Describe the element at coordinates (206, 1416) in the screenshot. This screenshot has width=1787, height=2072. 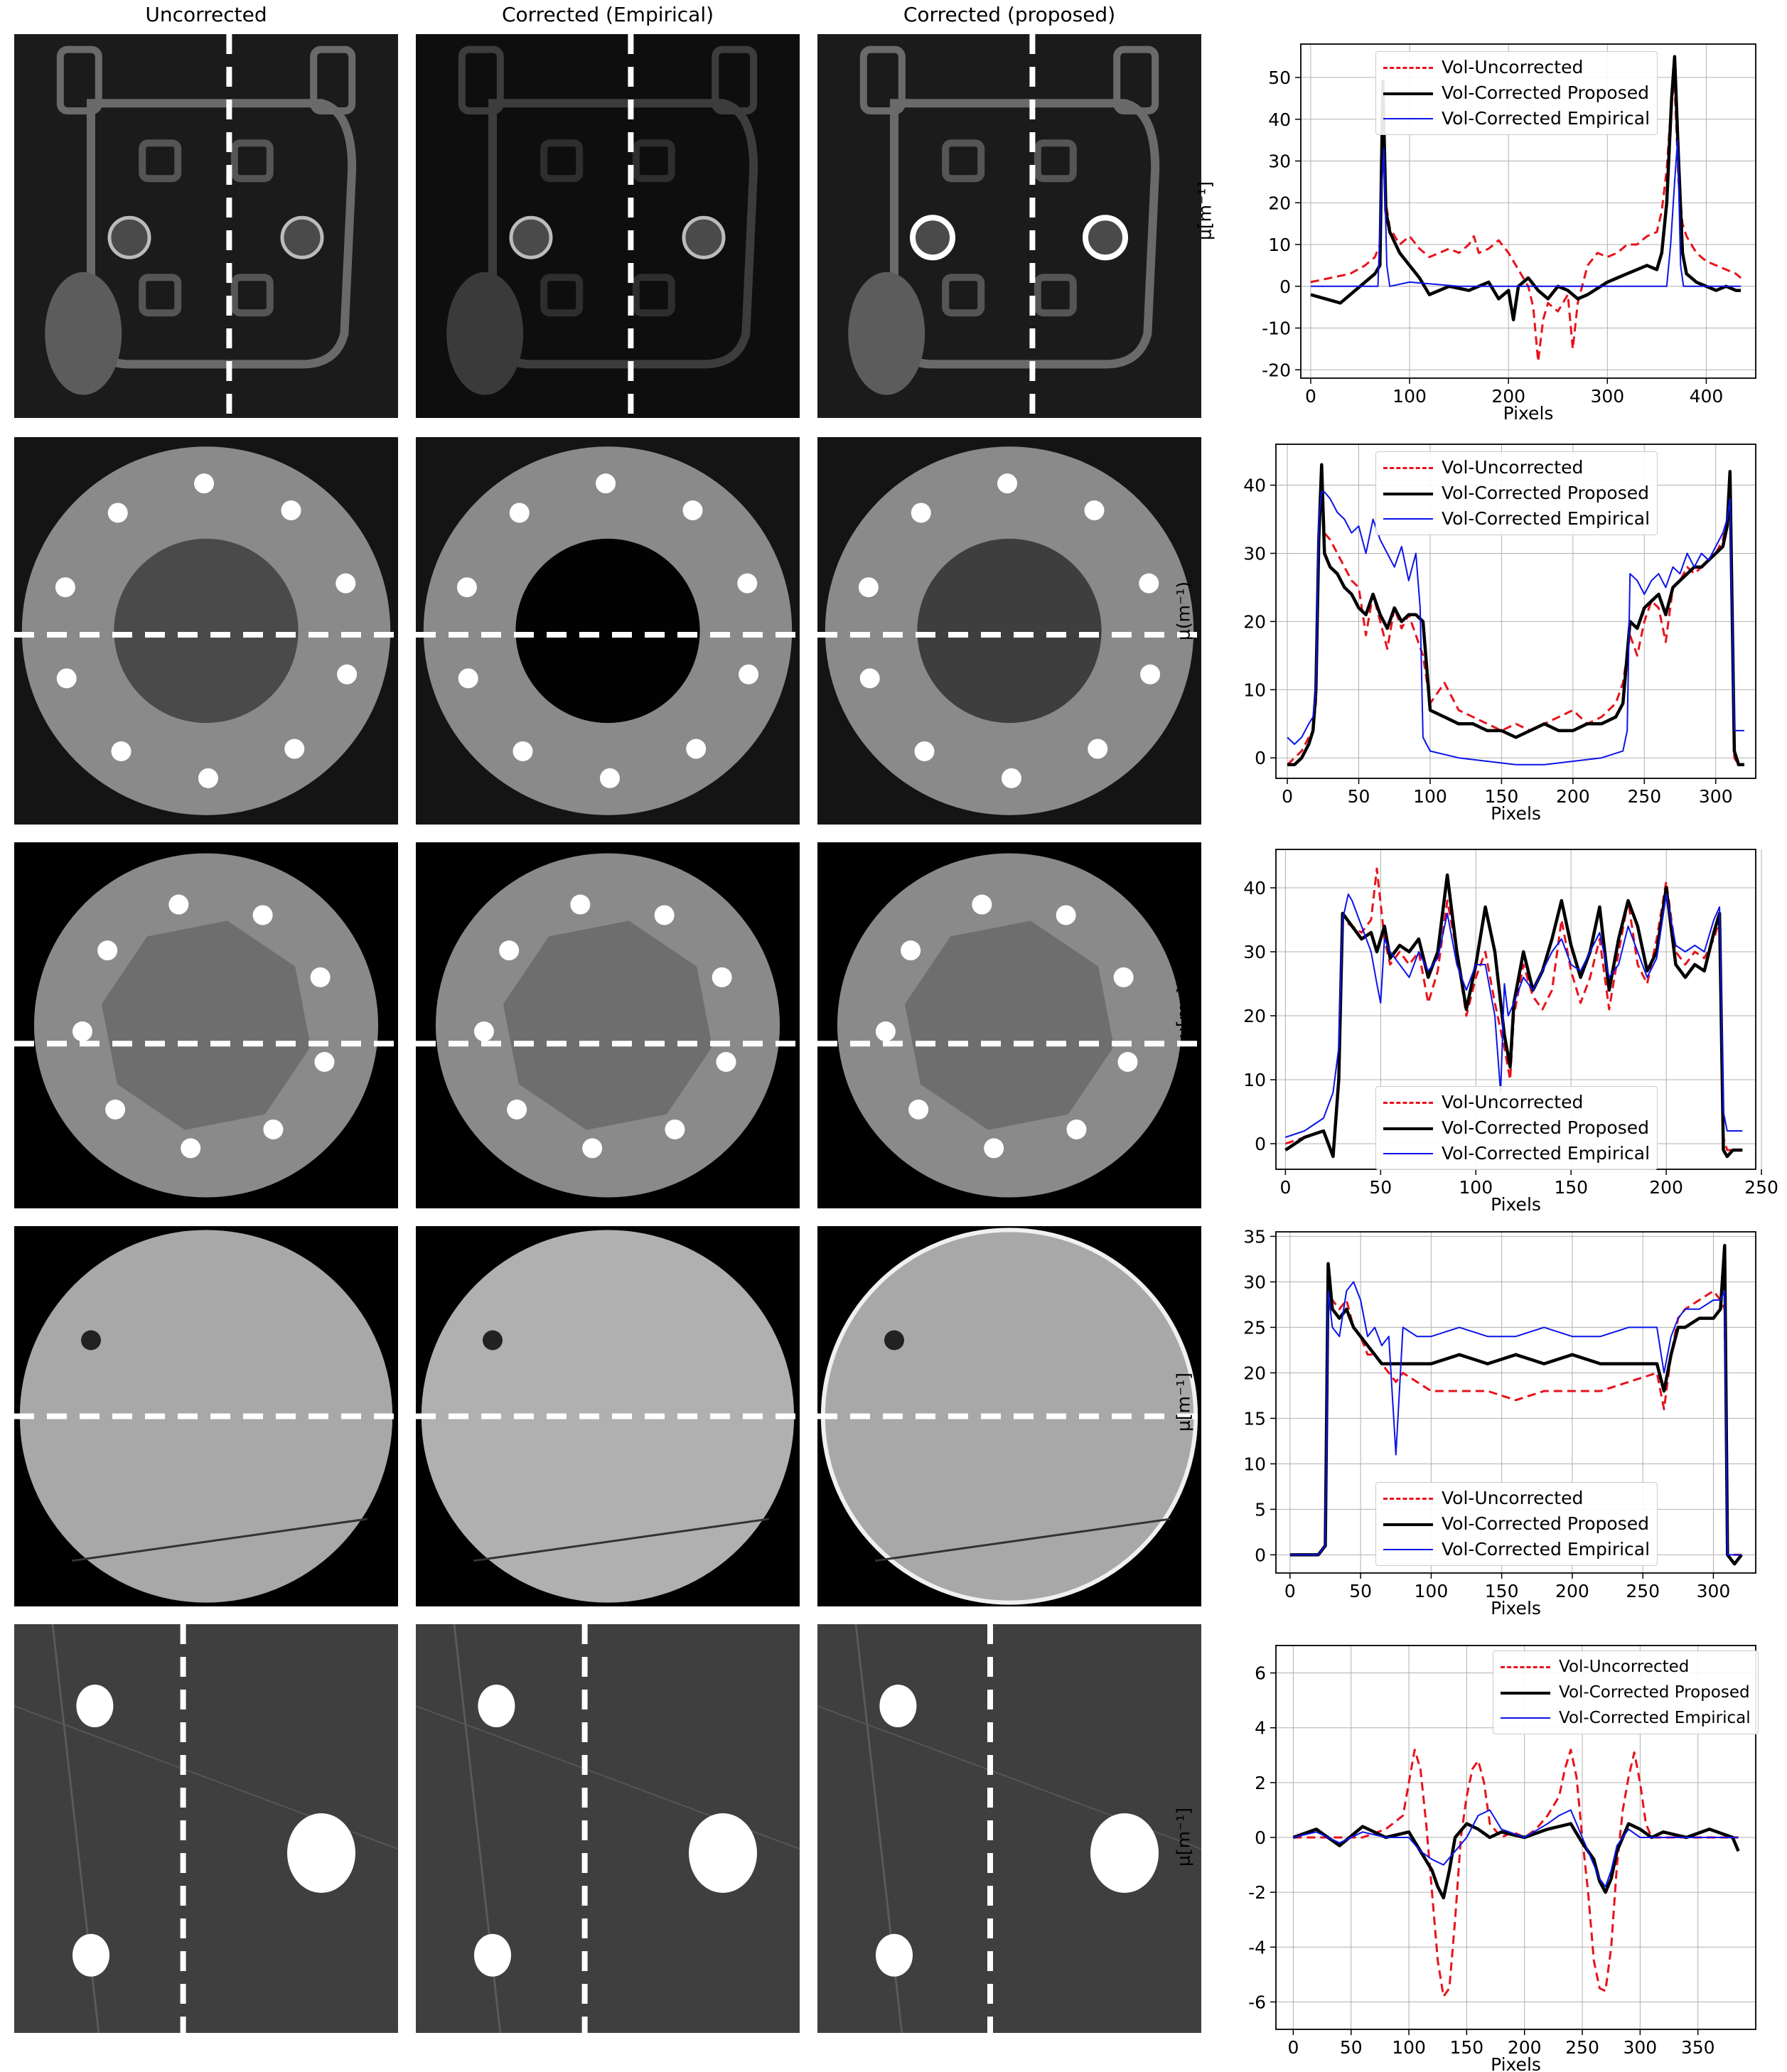
I see `recon-image-concrete-core-uncorrected` at that location.